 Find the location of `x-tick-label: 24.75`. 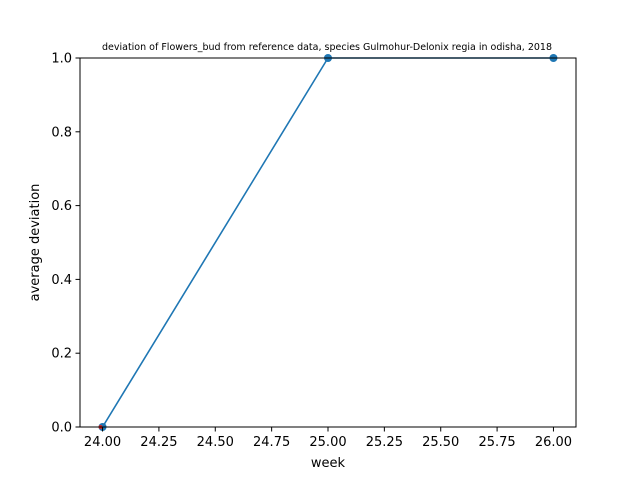

x-tick-label: 24.75 is located at coordinates (271, 442).